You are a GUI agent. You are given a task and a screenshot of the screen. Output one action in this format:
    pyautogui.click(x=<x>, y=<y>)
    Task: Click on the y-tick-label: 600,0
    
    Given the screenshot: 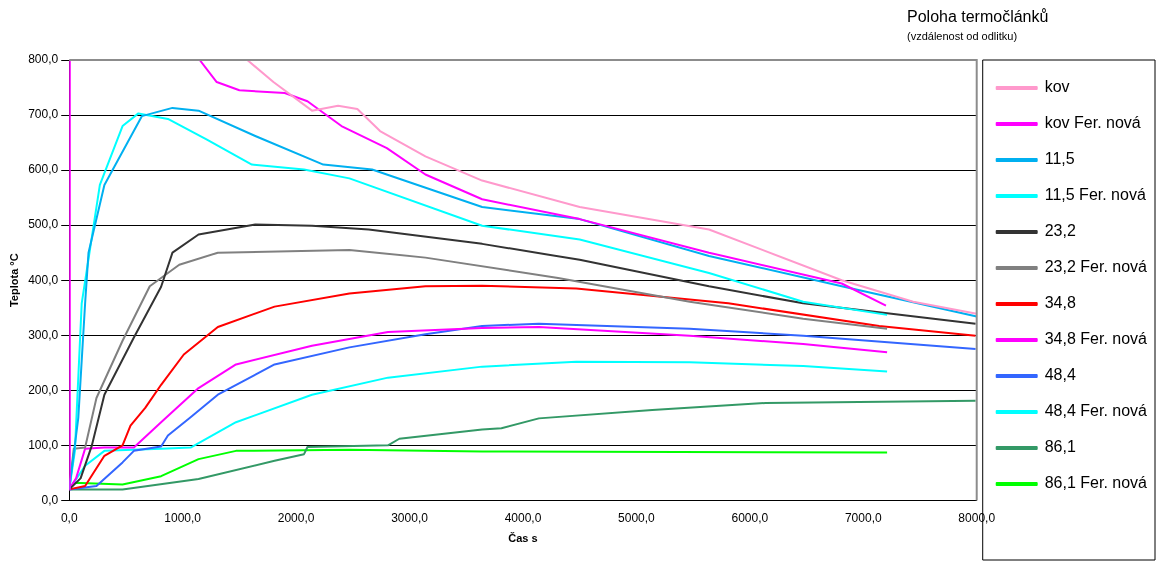 What is the action you would take?
    pyautogui.click(x=43, y=169)
    